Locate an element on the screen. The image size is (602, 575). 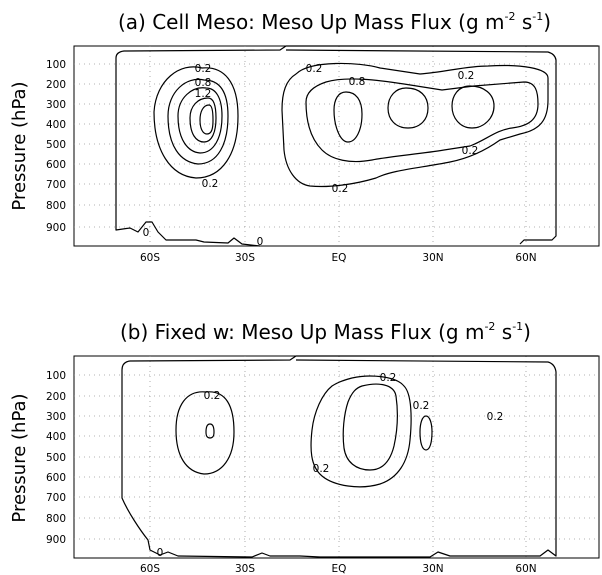
contour-60n-0.8 is located at coordinates (473, 107).